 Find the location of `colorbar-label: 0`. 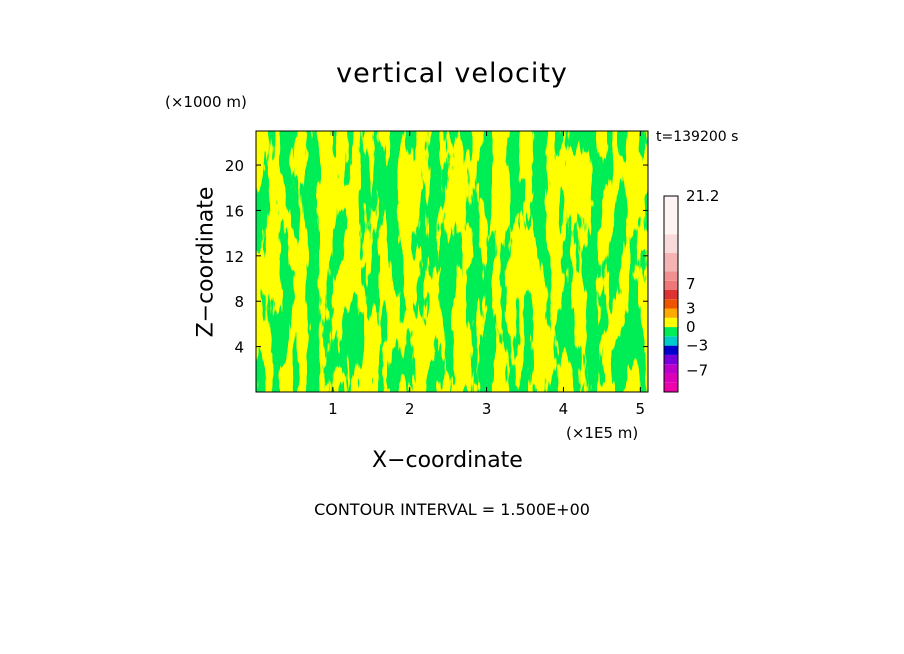

colorbar-label: 0 is located at coordinates (691, 327).